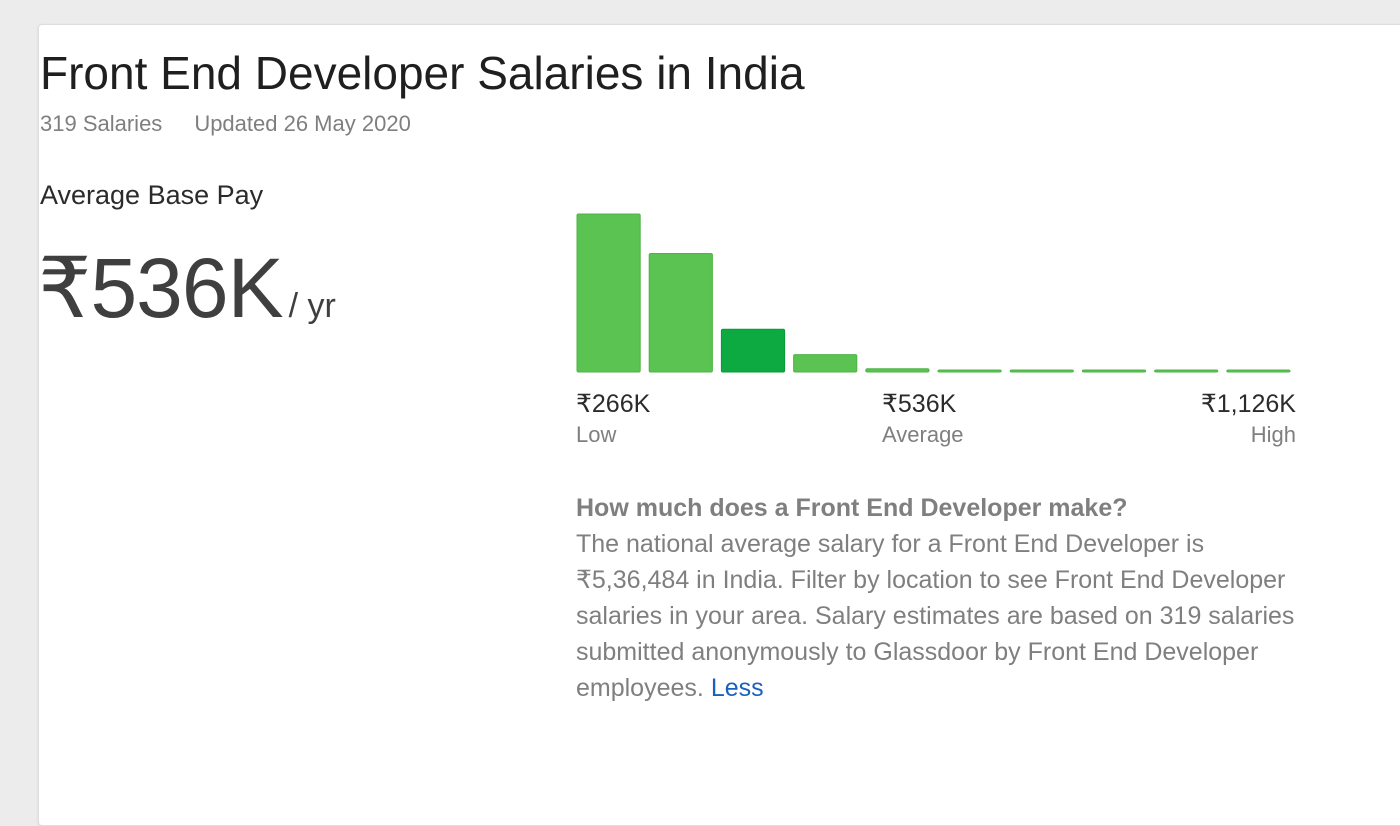 This screenshot has height=826, width=1400. What do you see at coordinates (923, 419) in the screenshot?
I see `average-label: ₹536K Average` at bounding box center [923, 419].